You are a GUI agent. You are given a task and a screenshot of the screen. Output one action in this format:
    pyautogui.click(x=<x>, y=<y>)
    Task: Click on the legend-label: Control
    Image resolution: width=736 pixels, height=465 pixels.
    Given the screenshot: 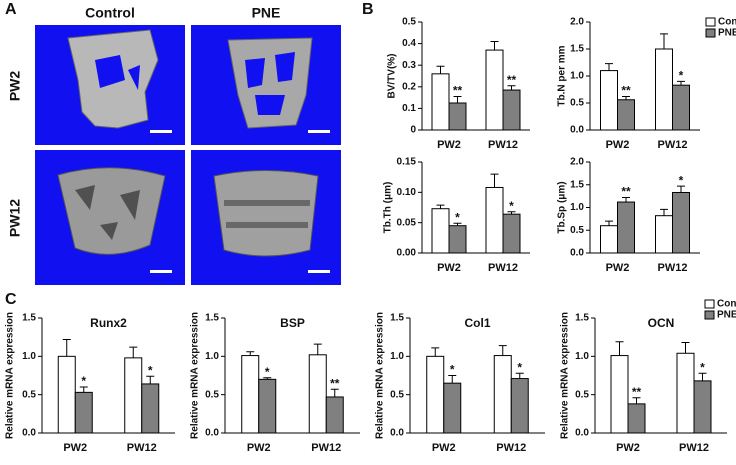 What is the action you would take?
    pyautogui.click(x=726, y=304)
    